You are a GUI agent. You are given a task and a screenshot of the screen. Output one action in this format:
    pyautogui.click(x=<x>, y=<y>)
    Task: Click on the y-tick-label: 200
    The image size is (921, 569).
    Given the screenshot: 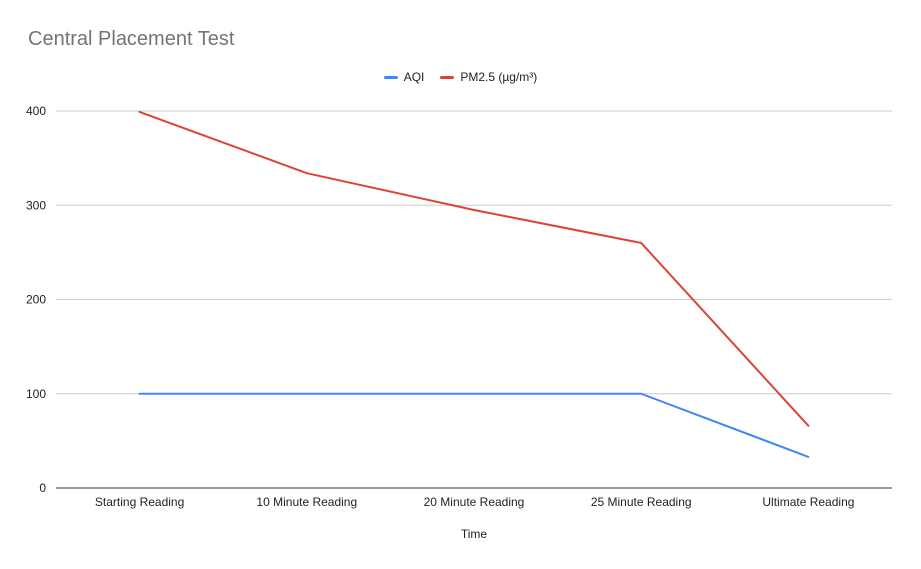 What is the action you would take?
    pyautogui.click(x=36, y=300)
    